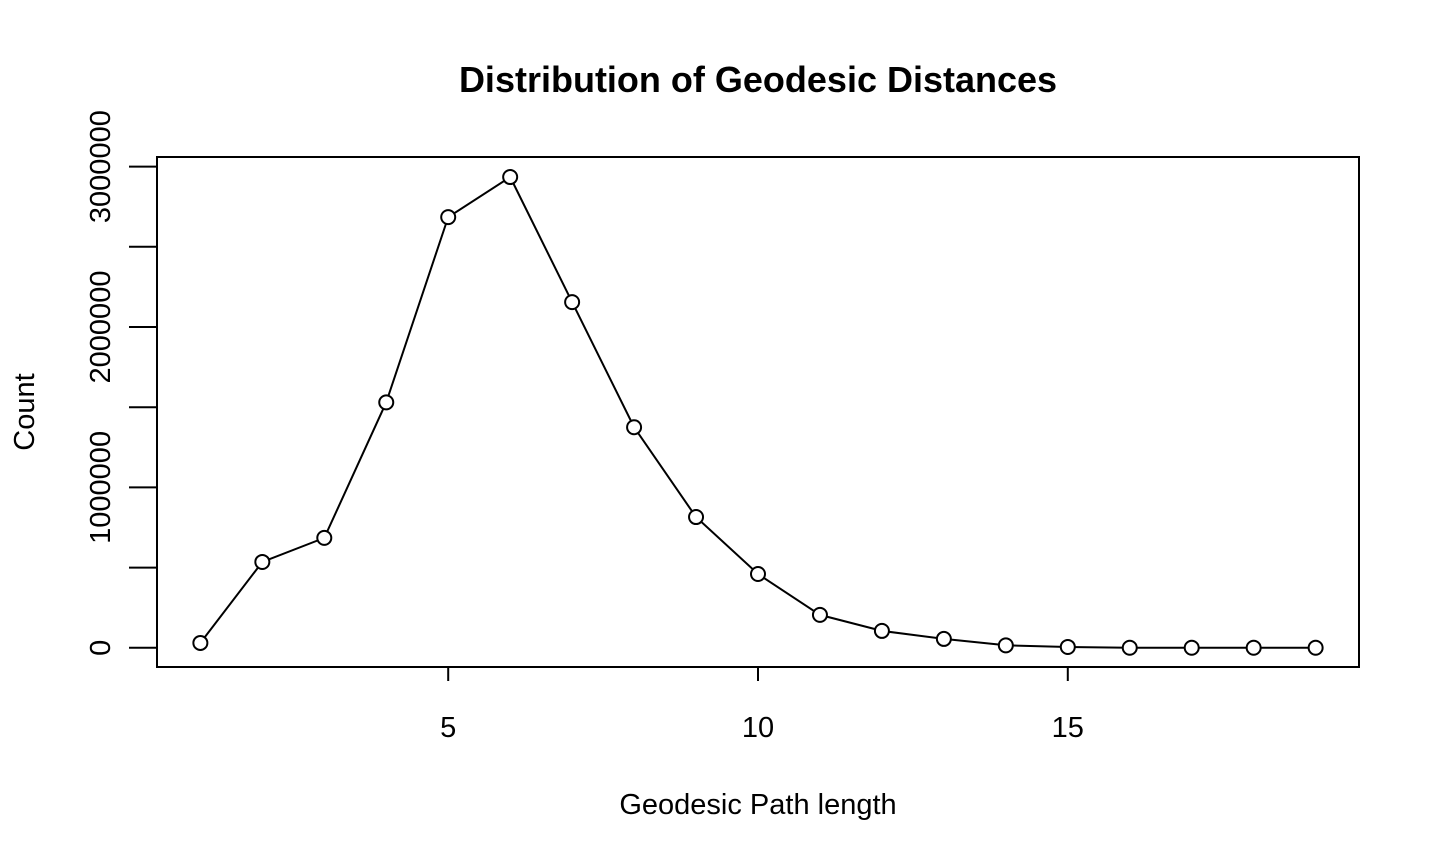  Describe the element at coordinates (25, 411) in the screenshot. I see `y-axis-label: Count` at that location.